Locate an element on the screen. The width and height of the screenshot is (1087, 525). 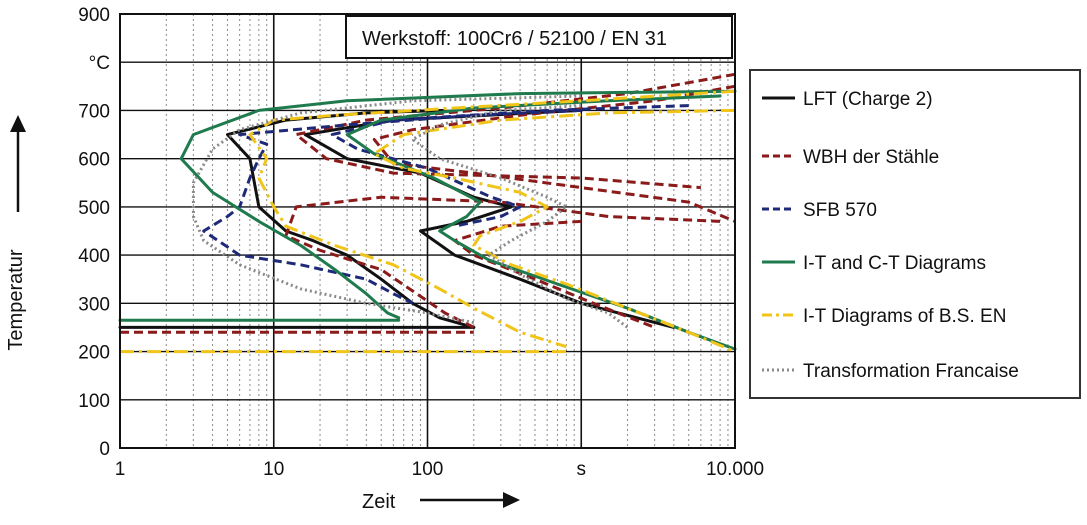
y-tick-label: 500 is located at coordinates (94, 208).